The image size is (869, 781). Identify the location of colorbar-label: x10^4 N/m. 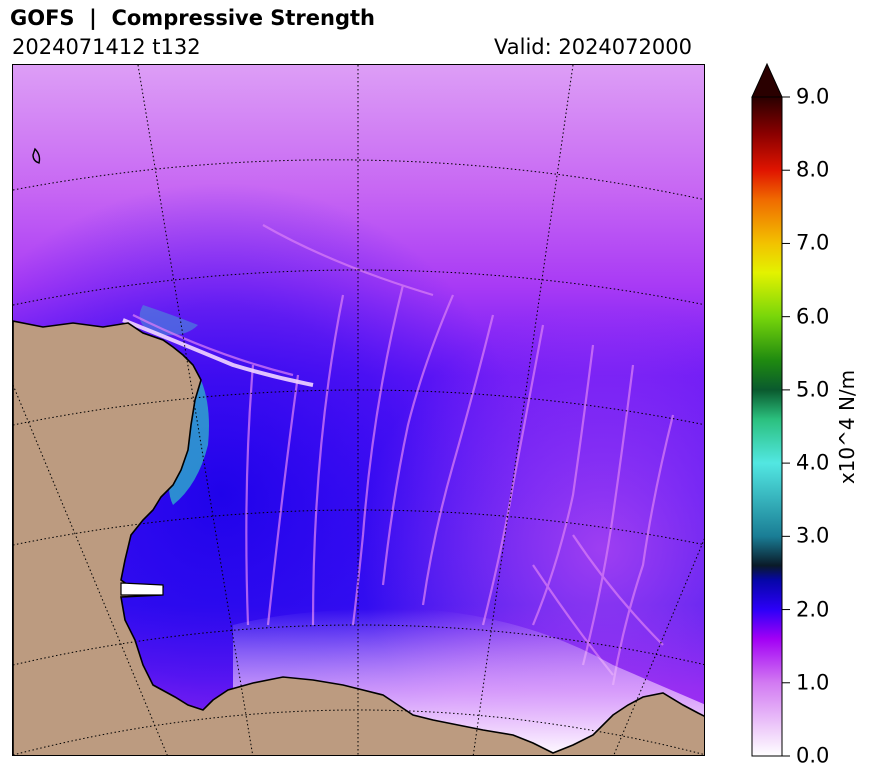
(847, 427).